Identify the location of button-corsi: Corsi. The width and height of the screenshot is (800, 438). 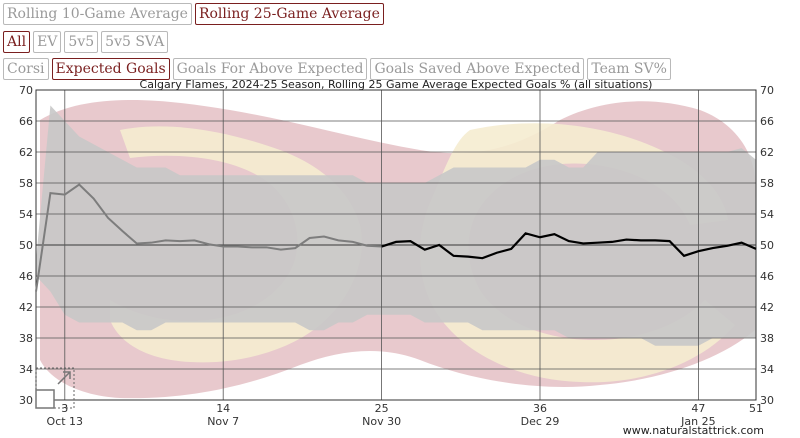
(26, 69).